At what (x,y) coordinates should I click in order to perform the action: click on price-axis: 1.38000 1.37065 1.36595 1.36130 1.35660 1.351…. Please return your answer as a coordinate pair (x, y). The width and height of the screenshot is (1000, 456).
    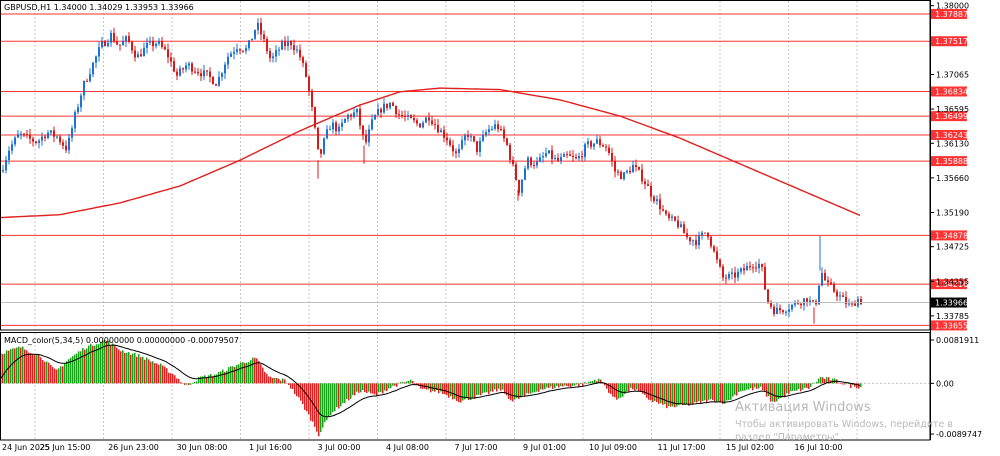
    Looking at the image, I should click on (949, 161).